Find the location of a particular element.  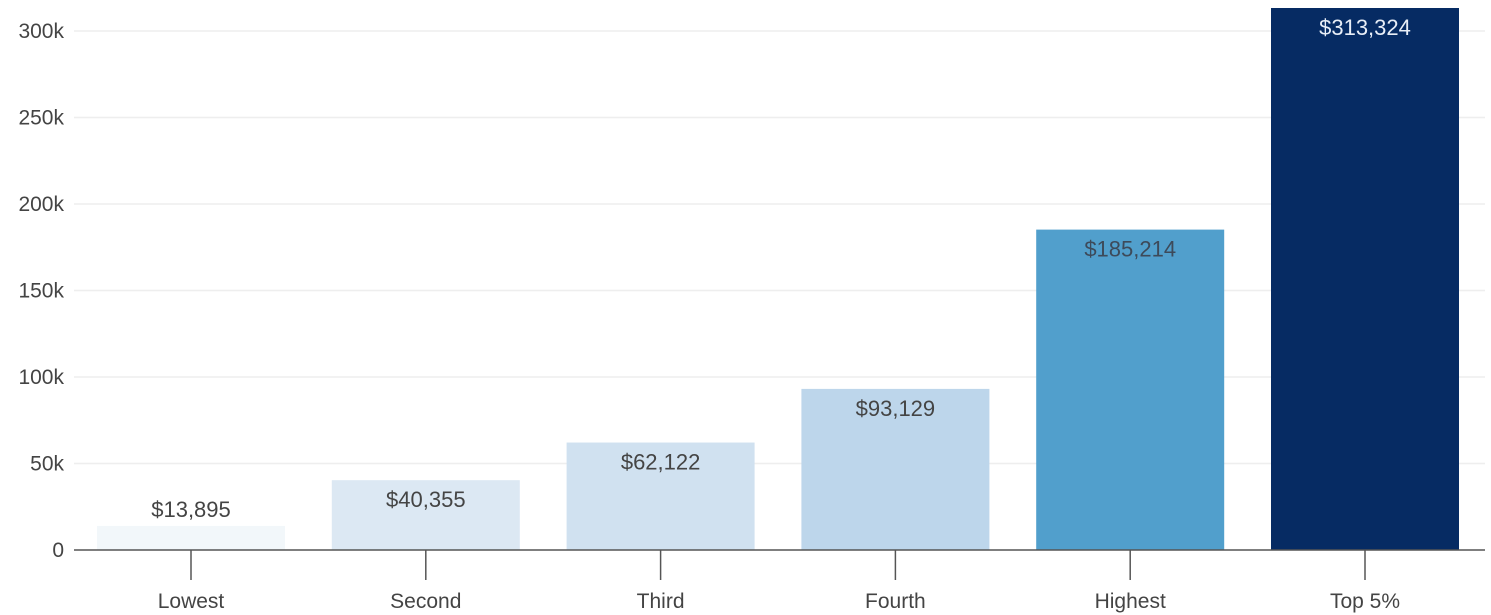

x-tick-label: Third is located at coordinates (661, 601).